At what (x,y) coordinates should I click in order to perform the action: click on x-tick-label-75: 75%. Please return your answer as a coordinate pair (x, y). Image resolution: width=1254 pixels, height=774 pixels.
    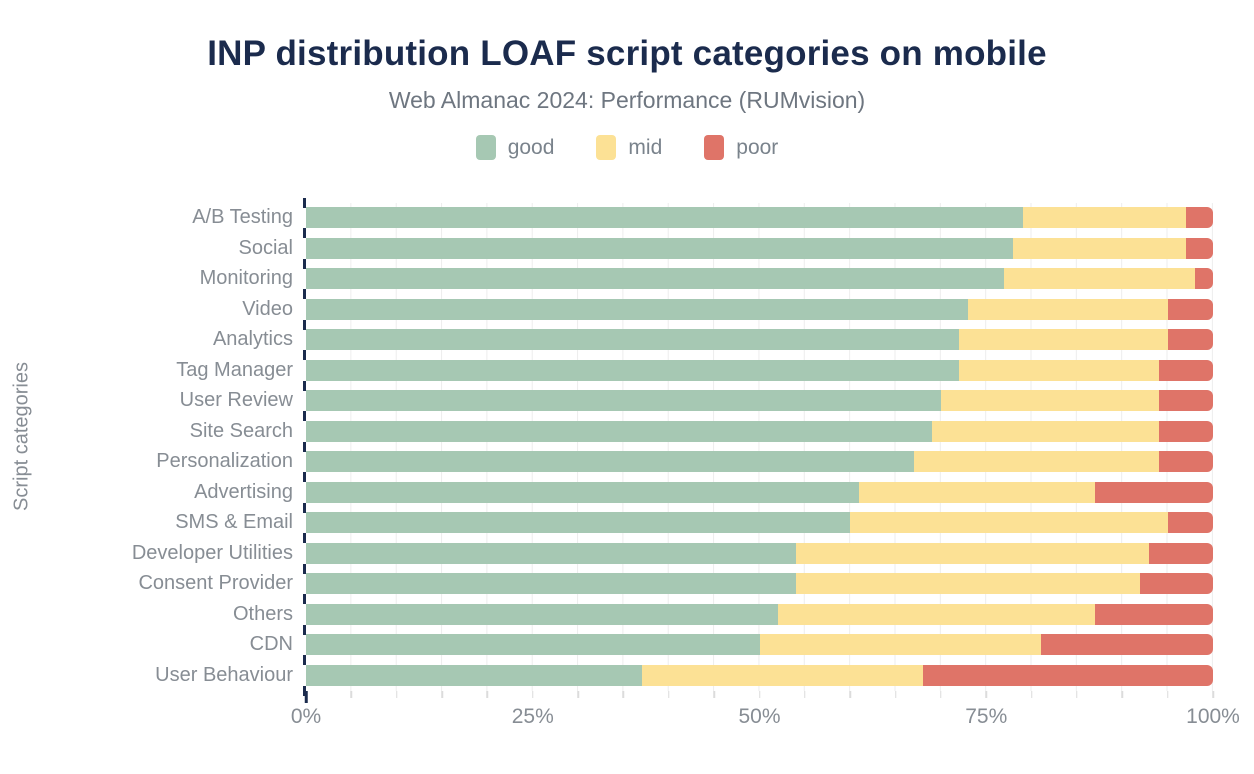
    Looking at the image, I should click on (986, 716).